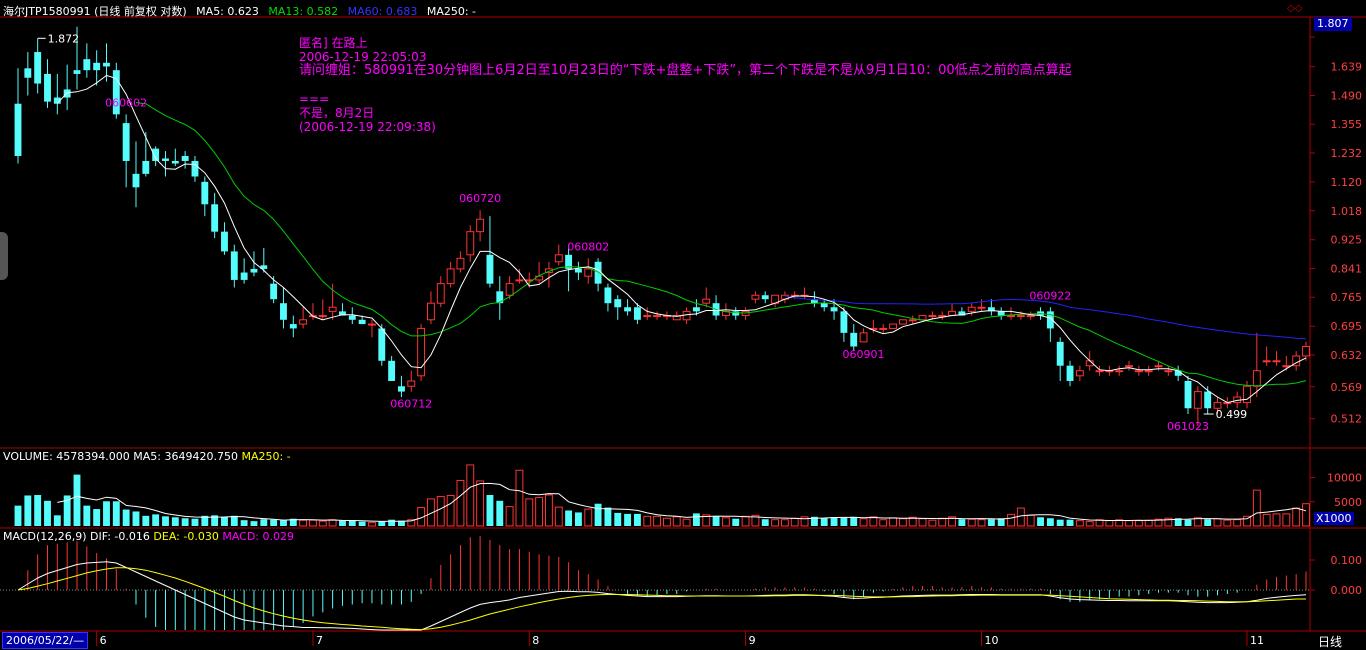 This screenshot has width=1366, height=650. Describe the element at coordinates (1347, 95) in the screenshot. I see `price-tick-label: 1.490` at that location.